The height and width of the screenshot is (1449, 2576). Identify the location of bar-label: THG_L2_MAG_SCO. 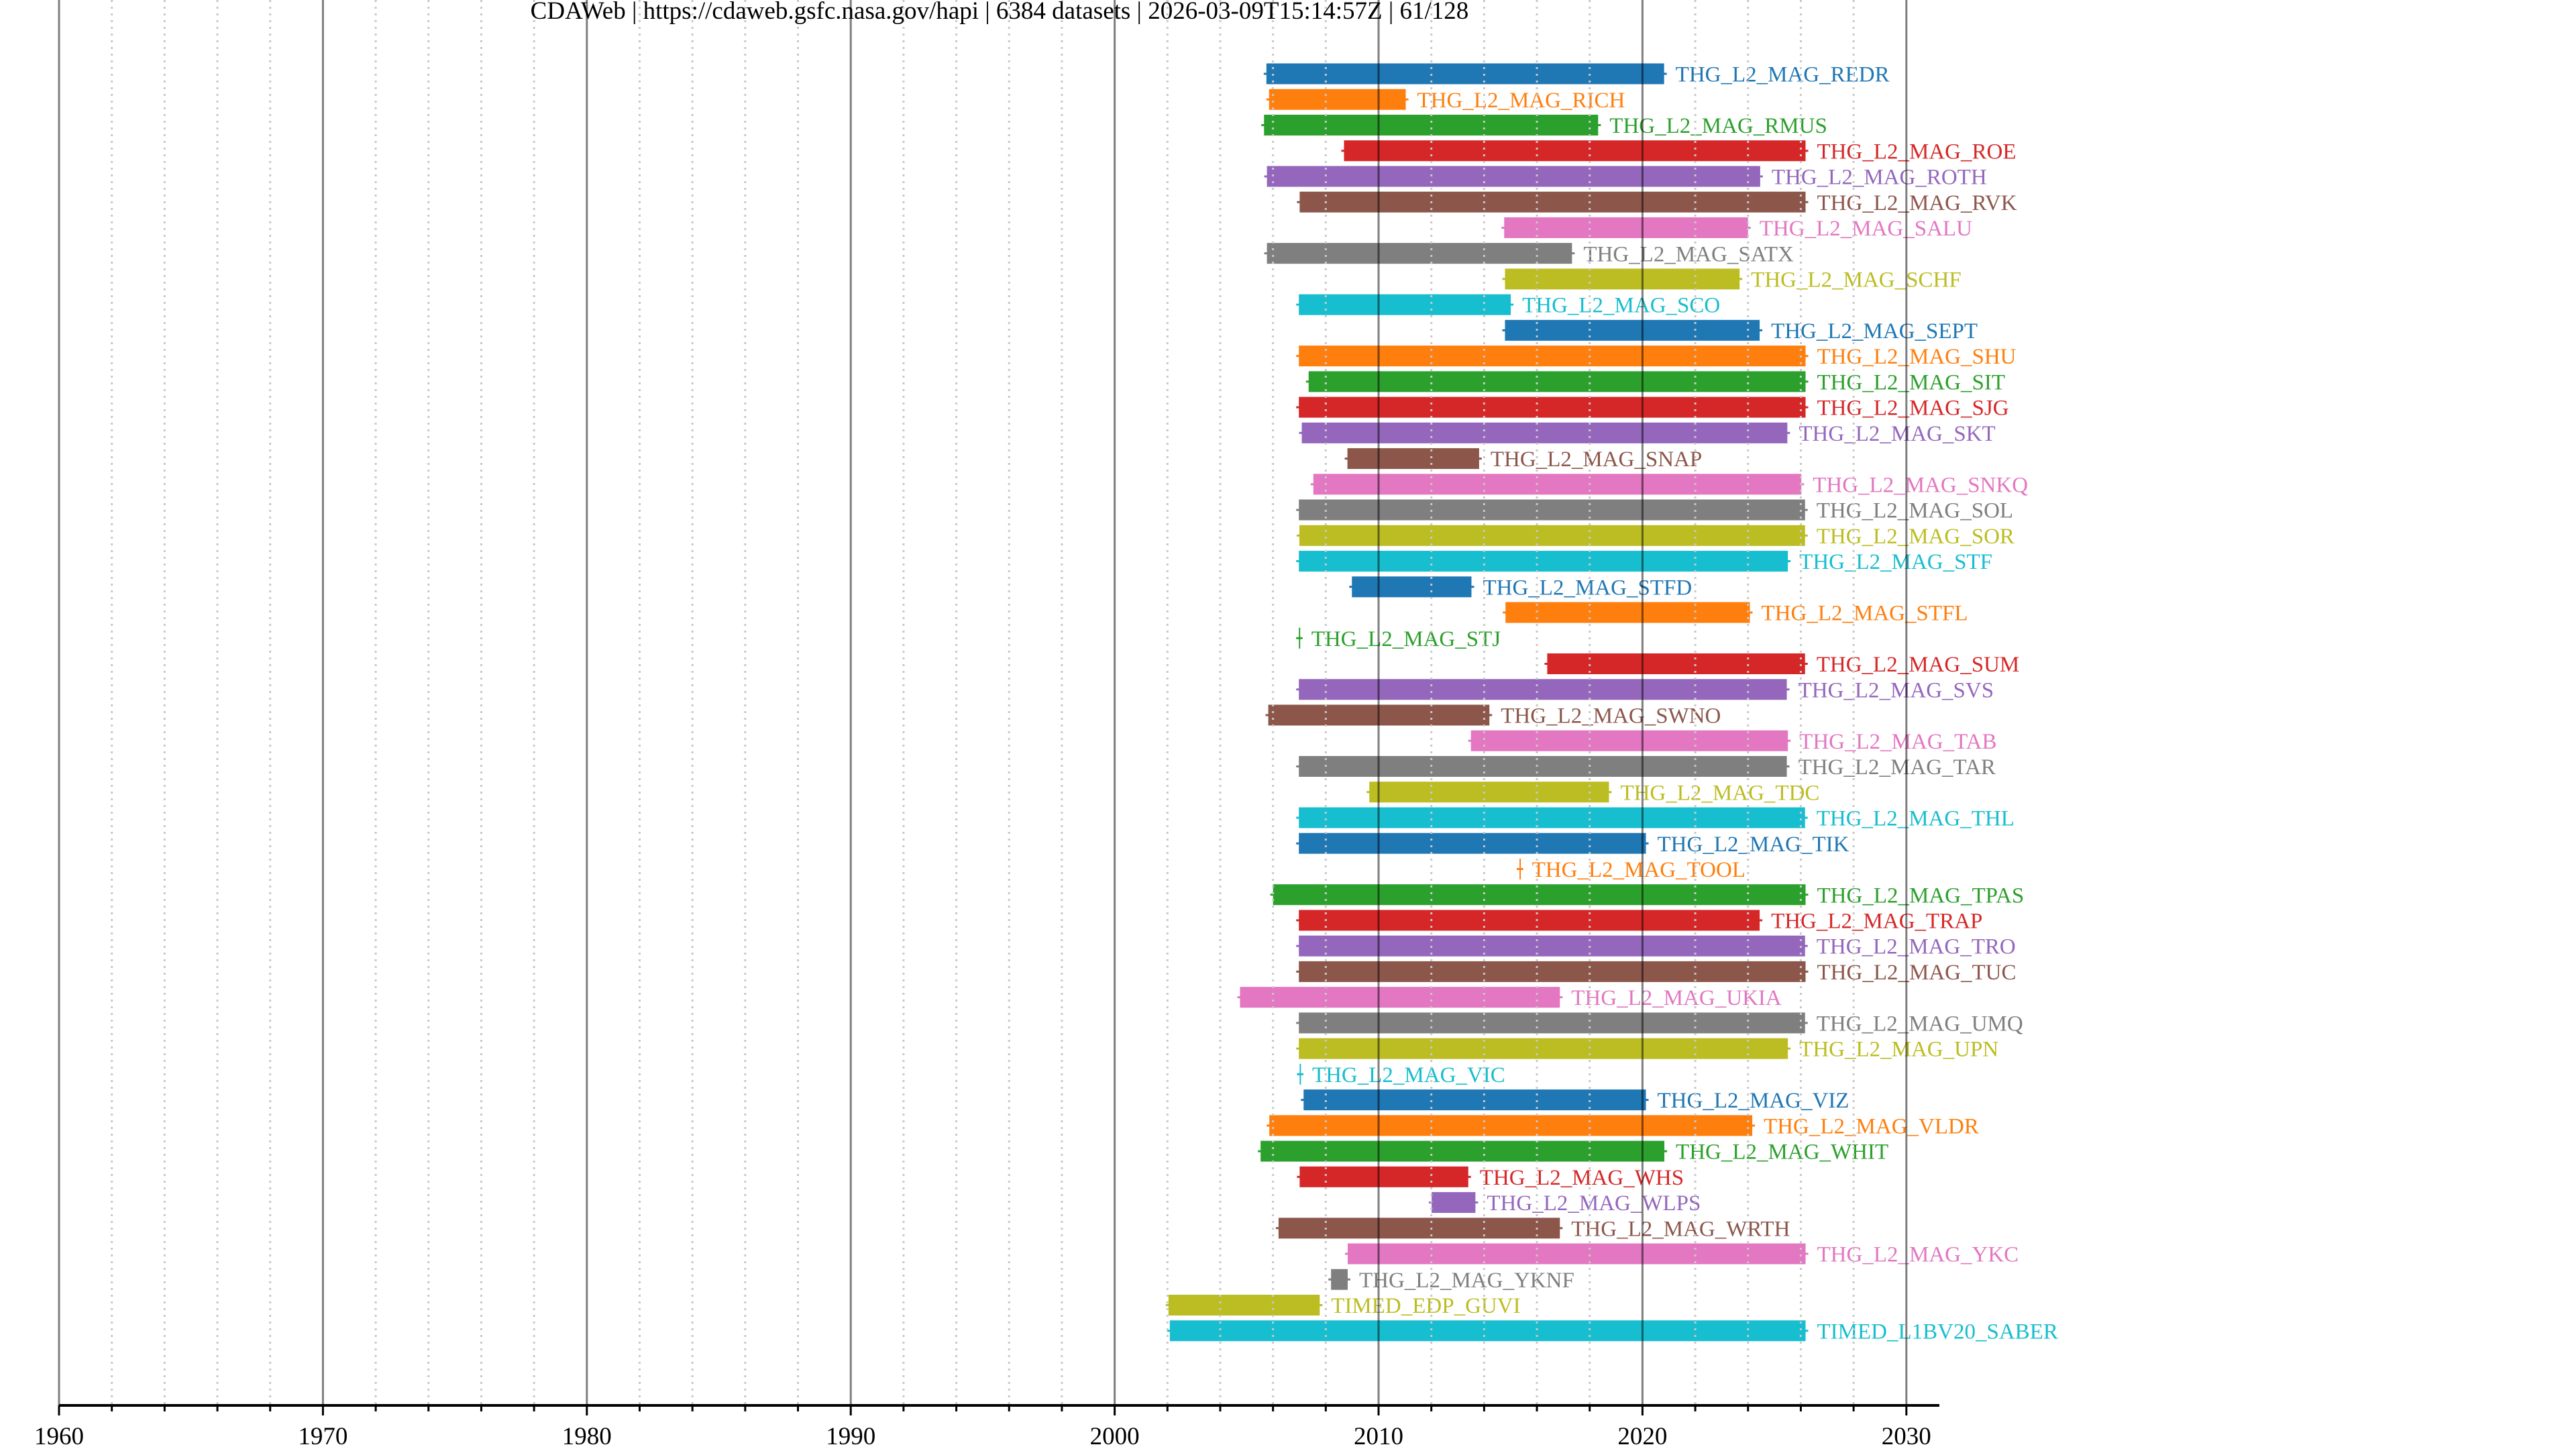
(1621, 306).